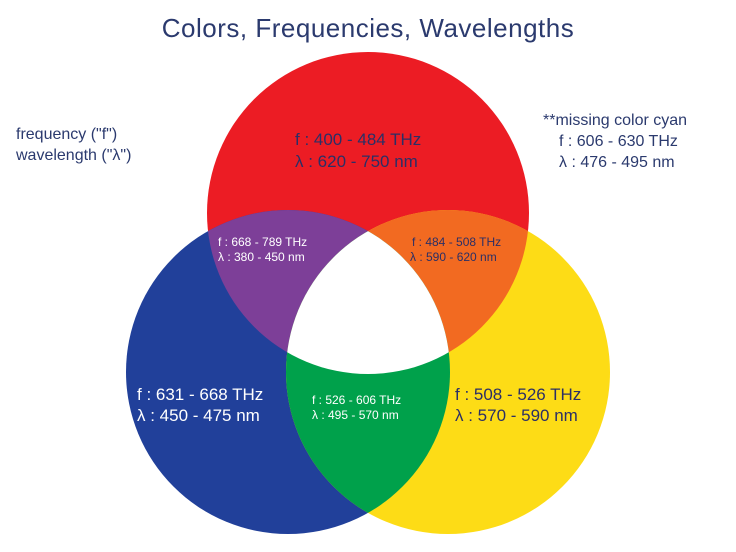 The width and height of the screenshot is (736, 552). Describe the element at coordinates (615, 120) in the screenshot. I see `note-missing-cyan: **missing color cyan` at that location.